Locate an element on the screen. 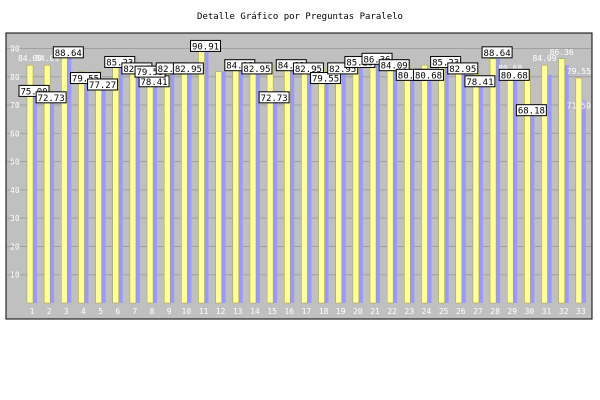  y-tick-label: 70 is located at coordinates (15, 105).